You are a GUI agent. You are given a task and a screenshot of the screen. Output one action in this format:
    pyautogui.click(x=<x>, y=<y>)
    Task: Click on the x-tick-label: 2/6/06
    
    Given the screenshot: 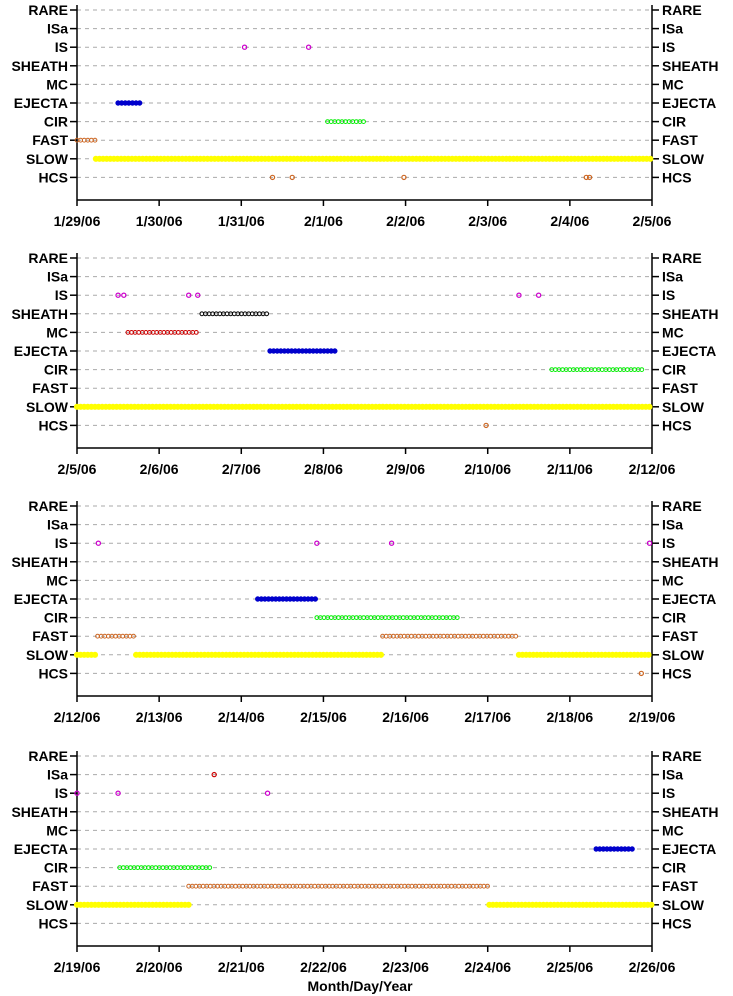 What is the action you would take?
    pyautogui.click(x=159, y=469)
    